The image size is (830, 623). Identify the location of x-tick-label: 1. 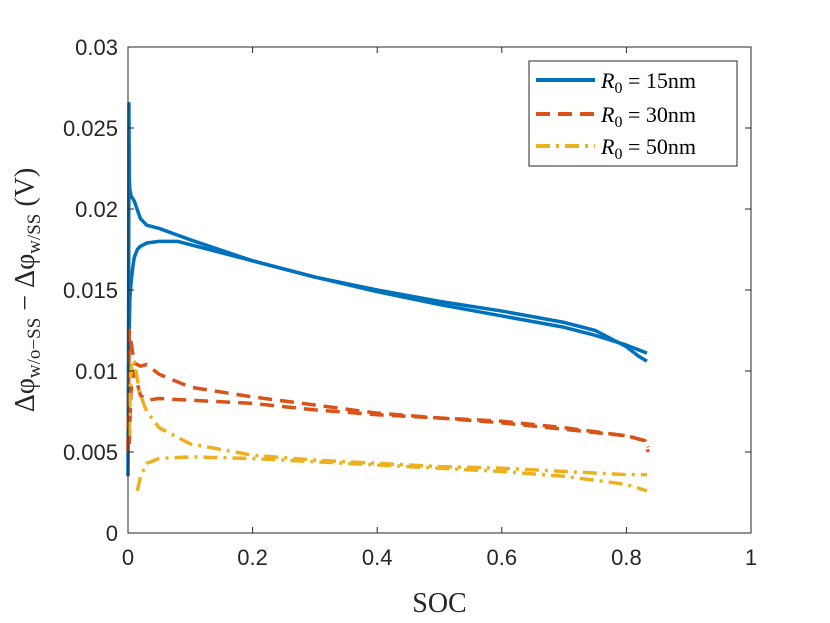
(751, 557).